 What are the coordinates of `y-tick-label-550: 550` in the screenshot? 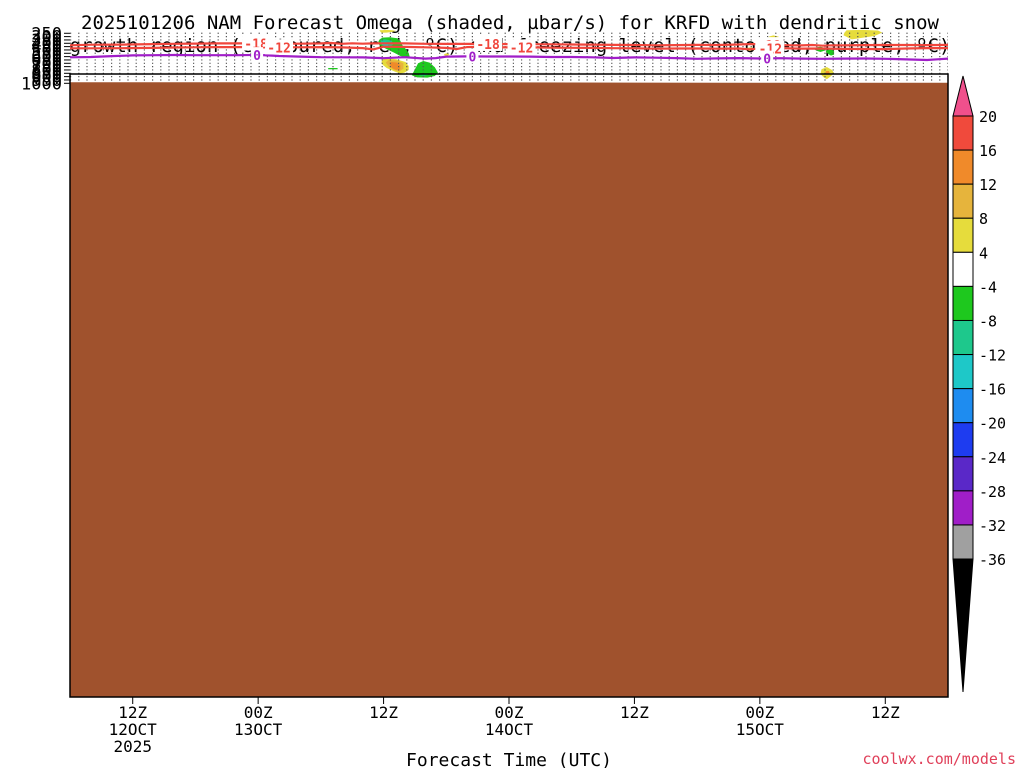 It's located at (46, 54).